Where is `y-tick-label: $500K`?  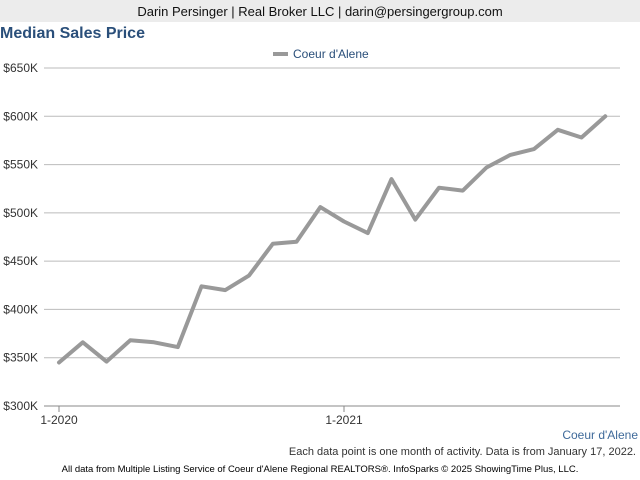
y-tick-label: $500K is located at coordinates (20, 213).